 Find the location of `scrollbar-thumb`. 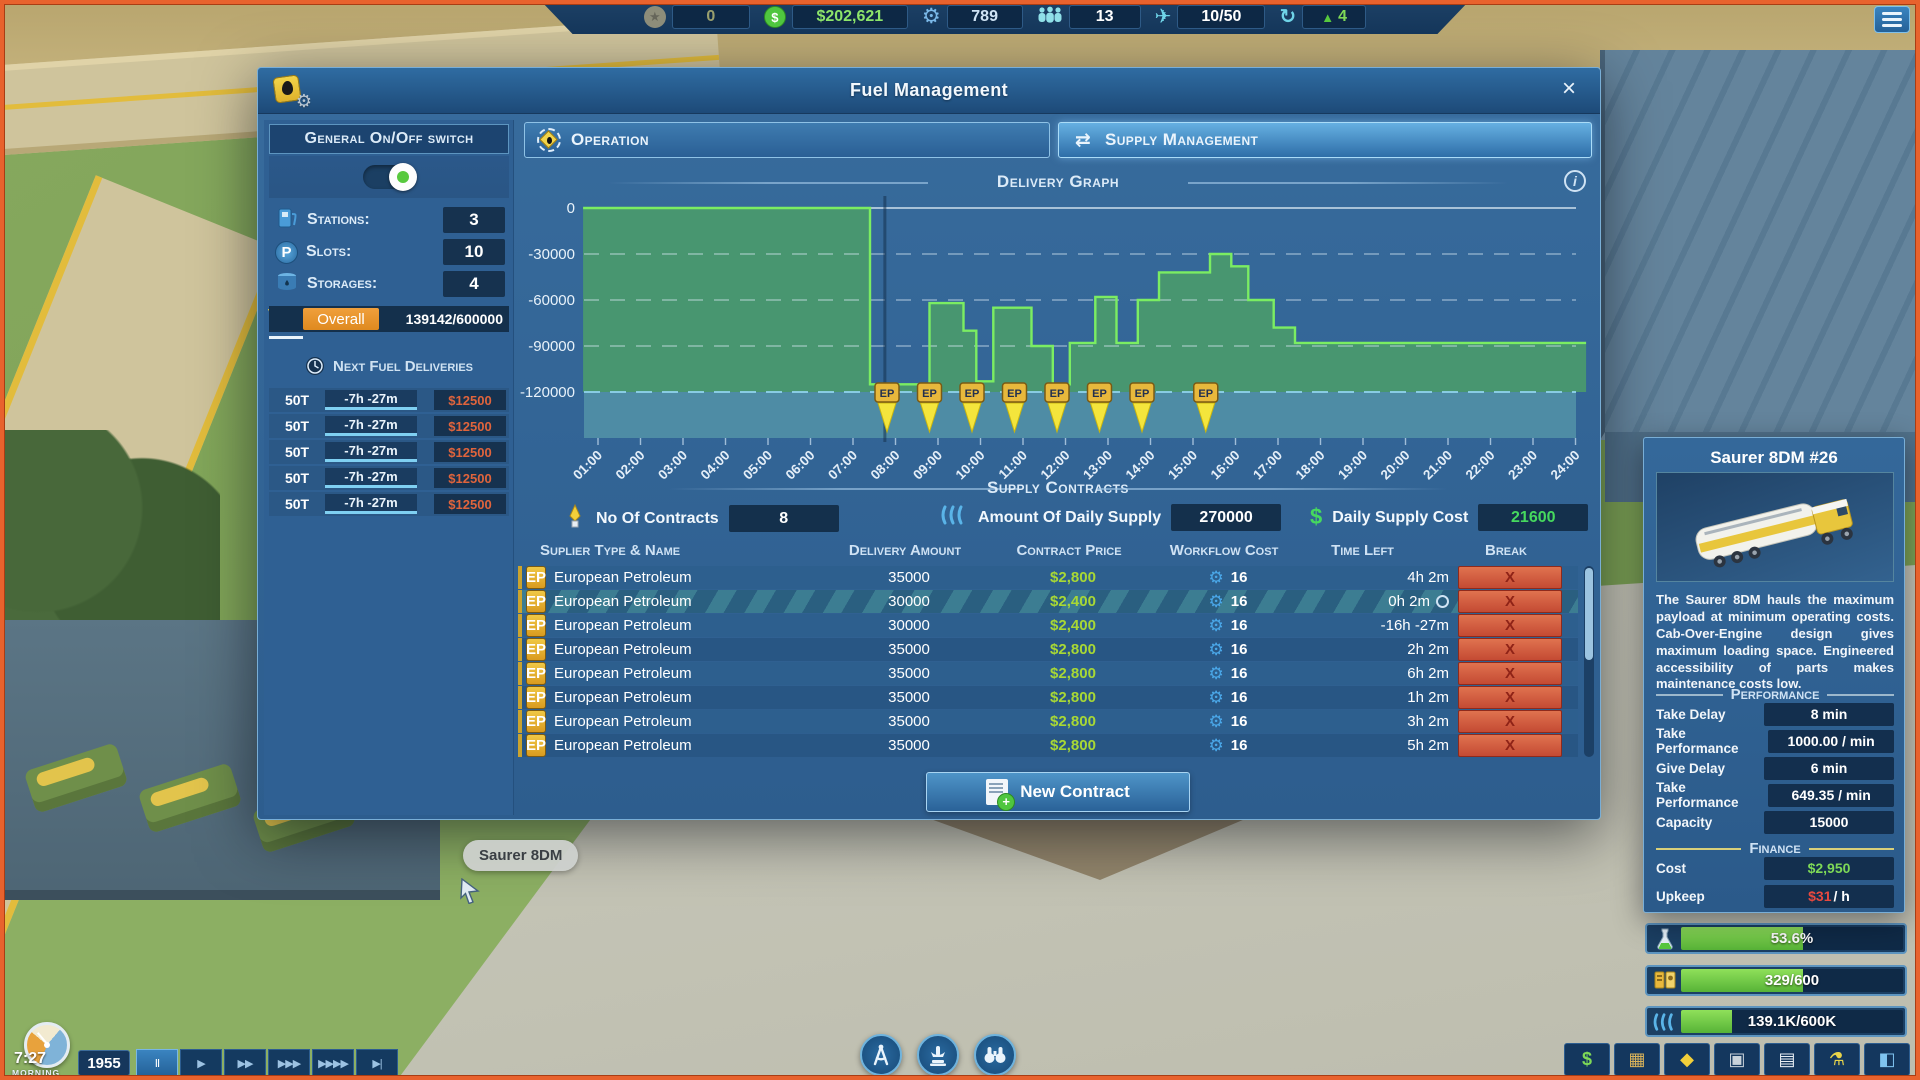

scrollbar-thumb is located at coordinates (1589, 614).